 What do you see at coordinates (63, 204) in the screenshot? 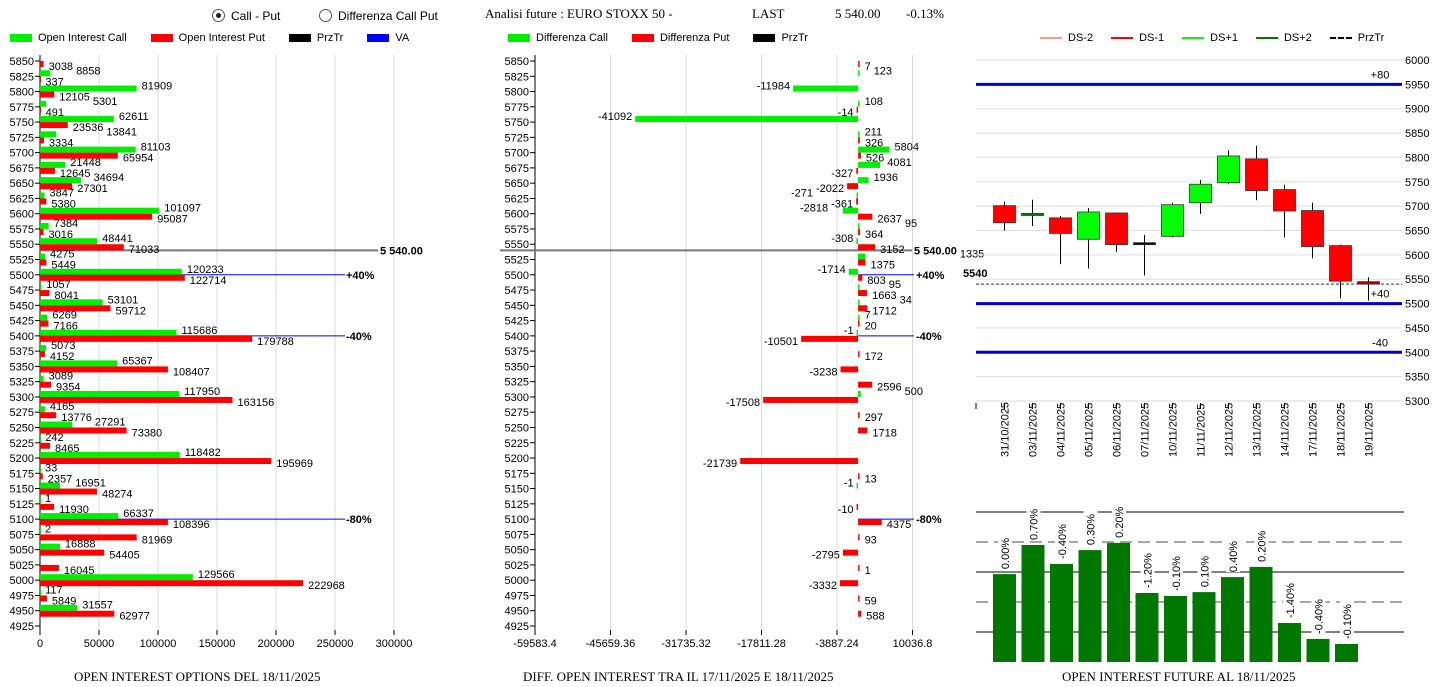
I see `put-value-label: 5380` at bounding box center [63, 204].